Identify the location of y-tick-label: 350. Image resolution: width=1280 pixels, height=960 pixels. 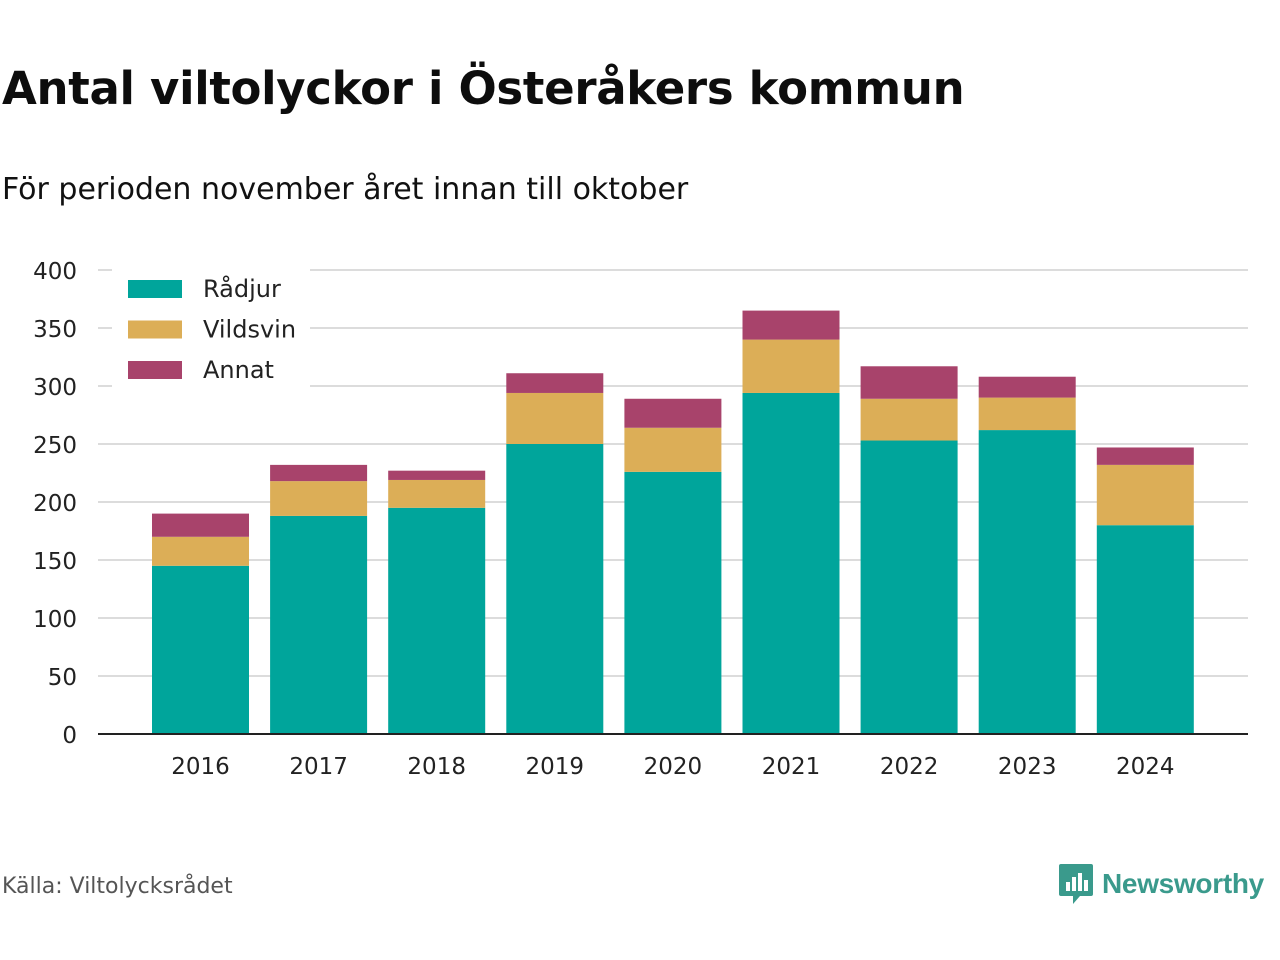
(55, 330).